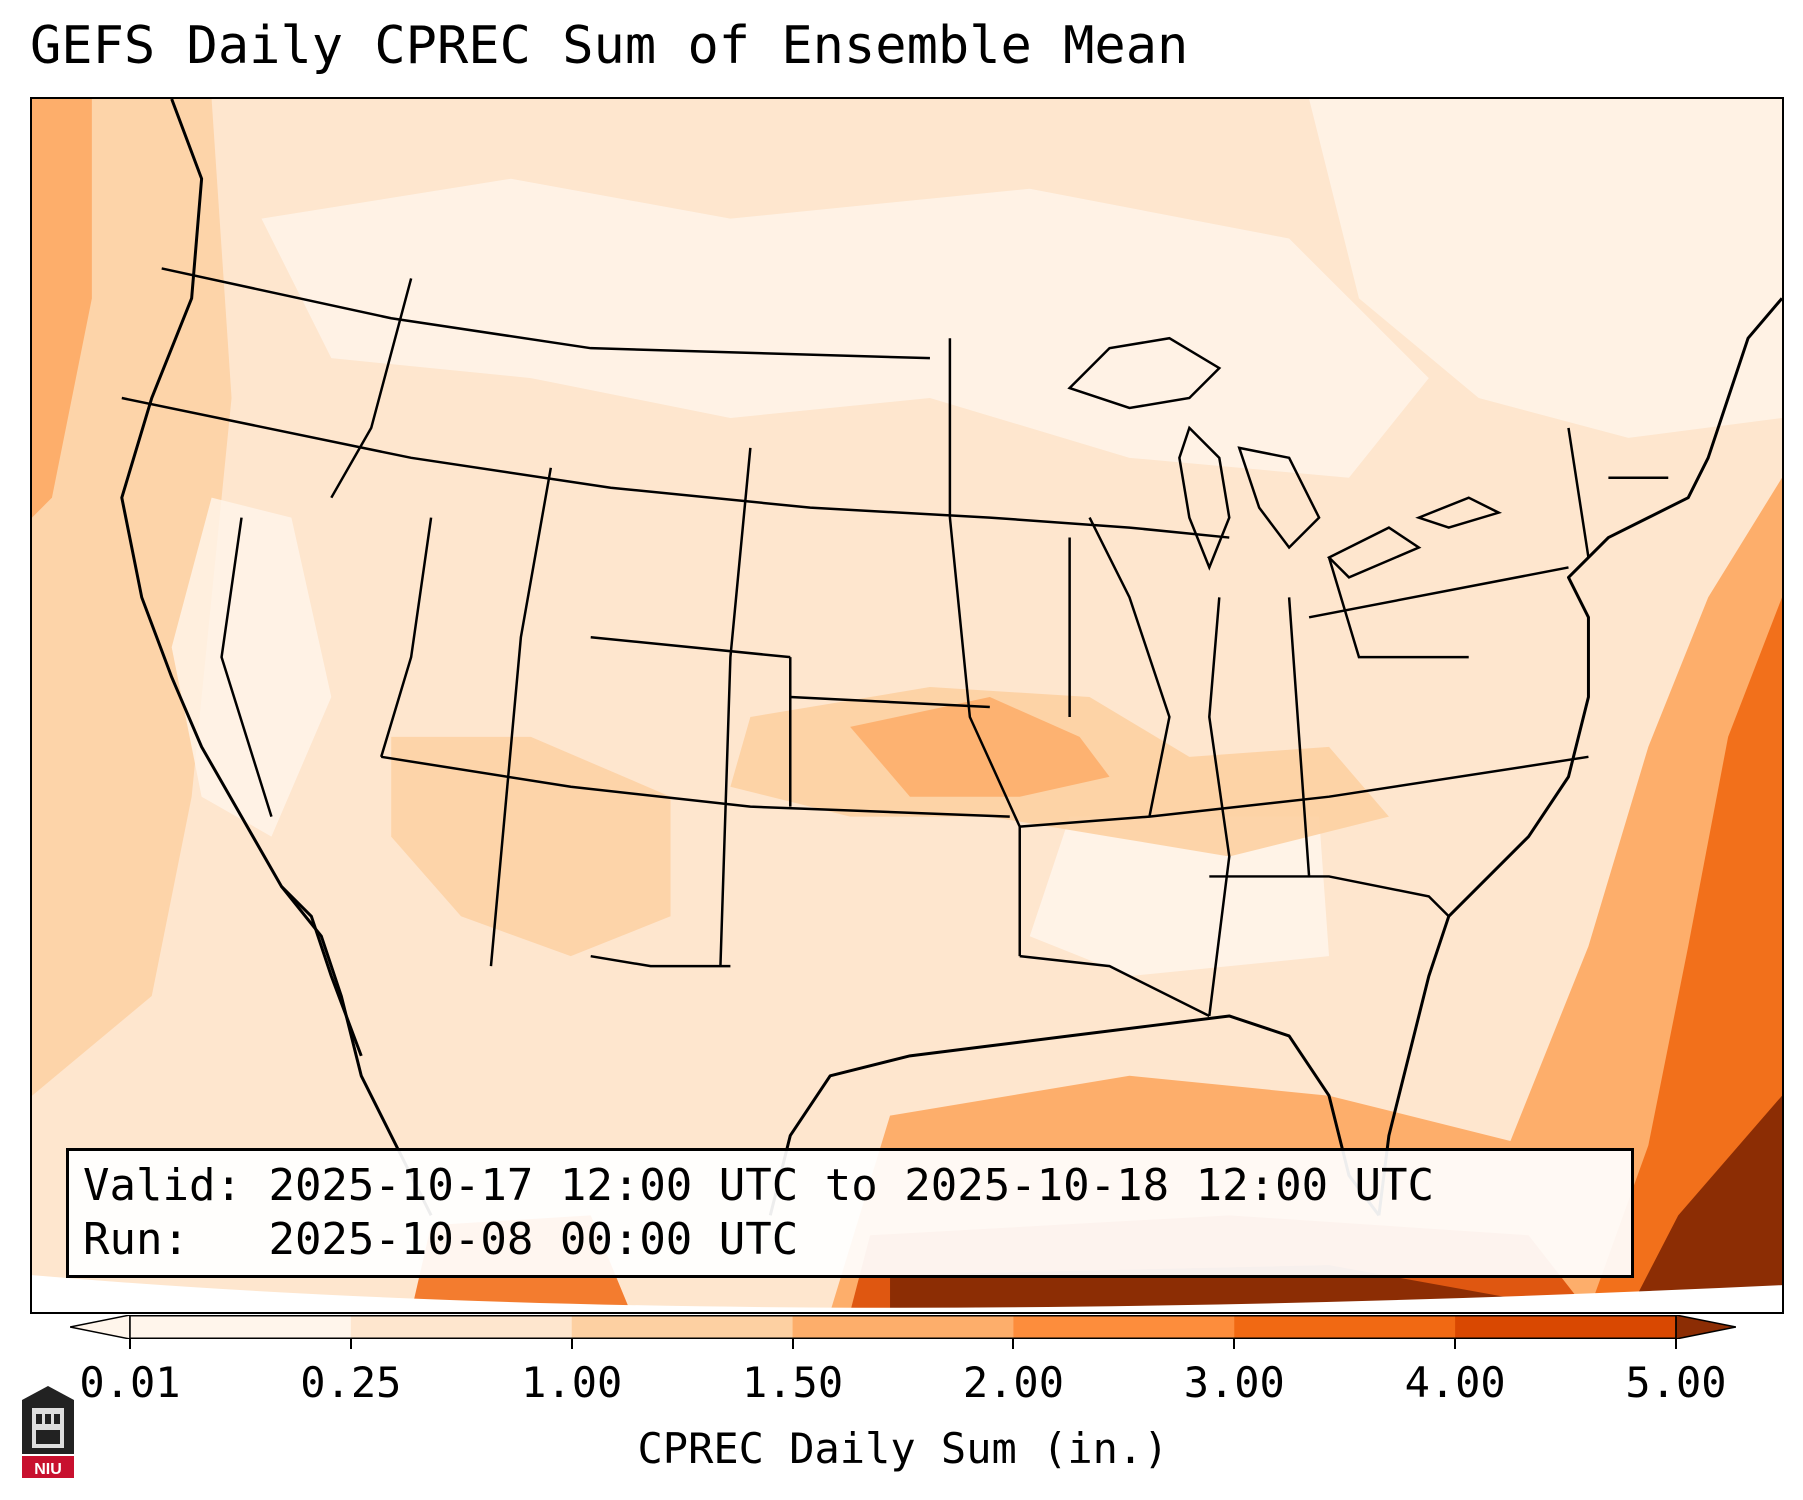 This screenshot has width=1803, height=1500. I want to click on precip-pacific-core, so click(62, 308).